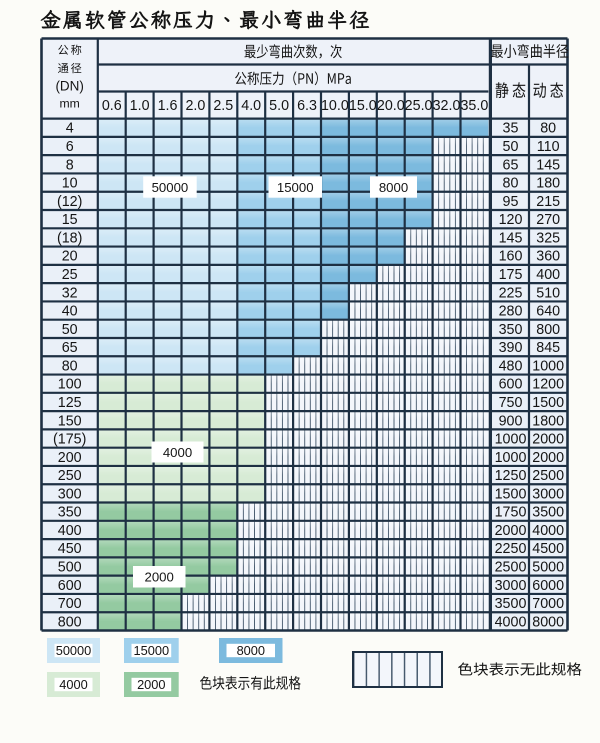 The image size is (600, 743). I want to click on svg-text: 4.0, so click(251, 106).